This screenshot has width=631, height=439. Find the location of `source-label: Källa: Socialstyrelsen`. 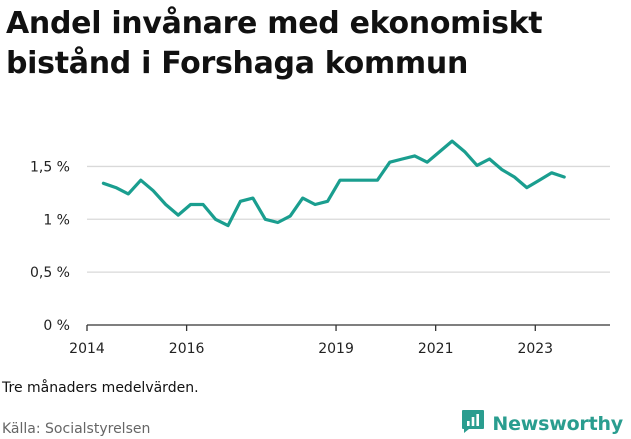

source-label: Källa: Socialstyrelsen is located at coordinates (76, 429).